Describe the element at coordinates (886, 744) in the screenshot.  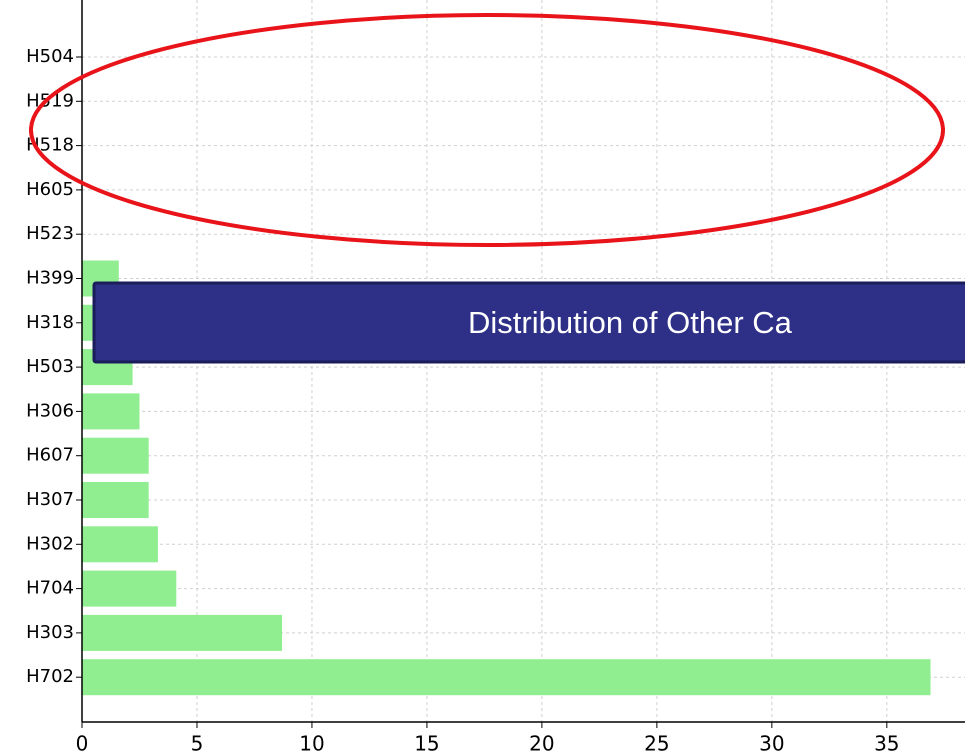
I see `x-tick-label: 35` at that location.